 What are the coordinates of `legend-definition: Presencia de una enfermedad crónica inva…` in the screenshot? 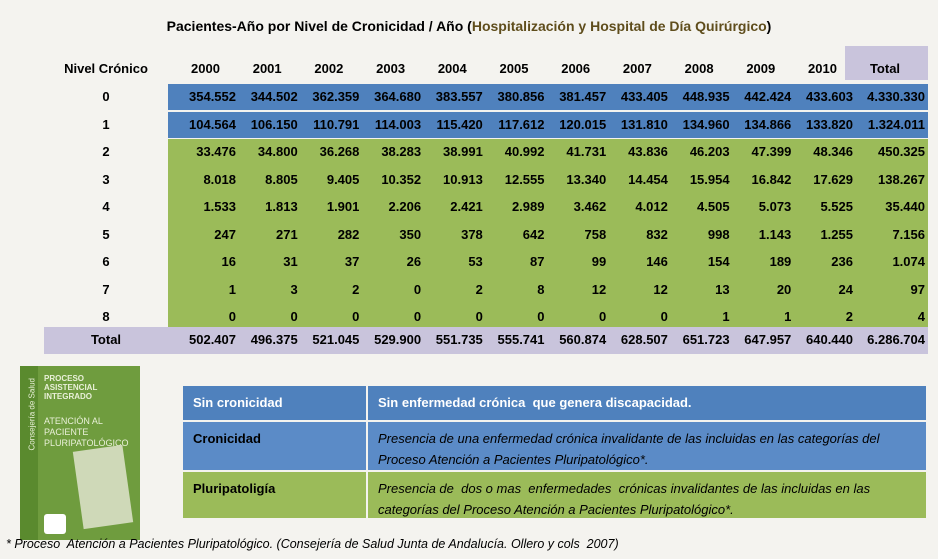 It's located at (647, 446).